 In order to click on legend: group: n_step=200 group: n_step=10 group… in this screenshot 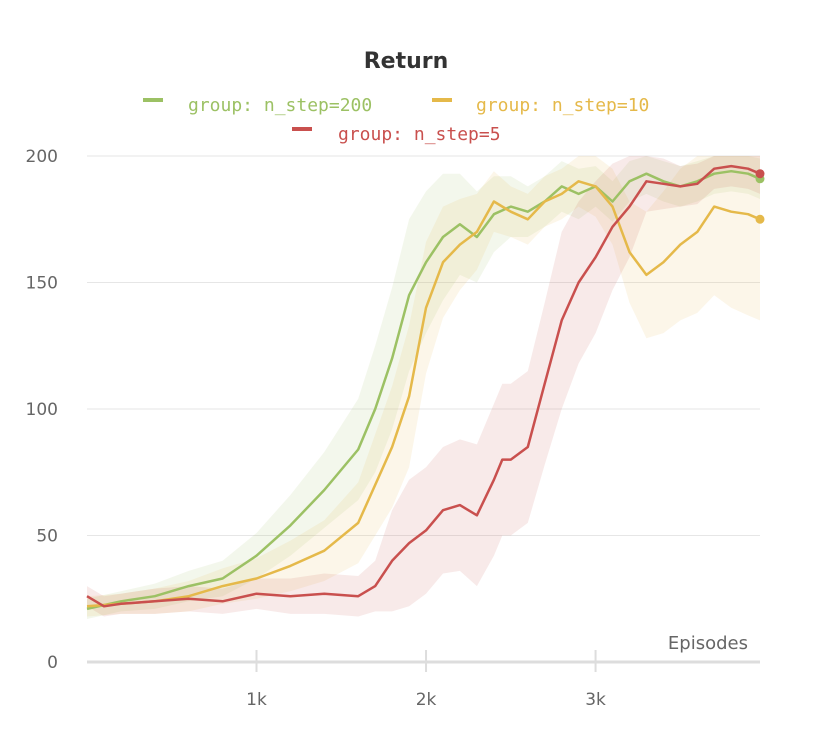, I will do `click(396, 120)`.